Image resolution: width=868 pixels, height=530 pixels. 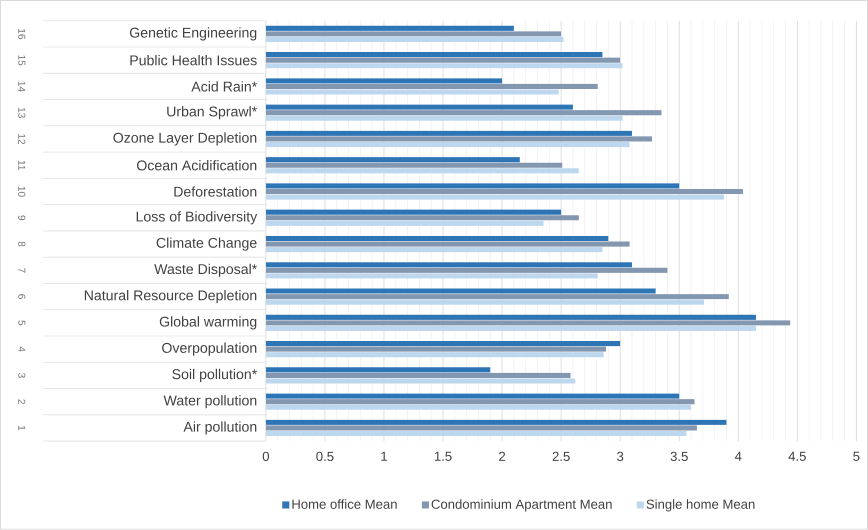 I want to click on y-tick-label: Overpopulation, so click(x=209, y=349).